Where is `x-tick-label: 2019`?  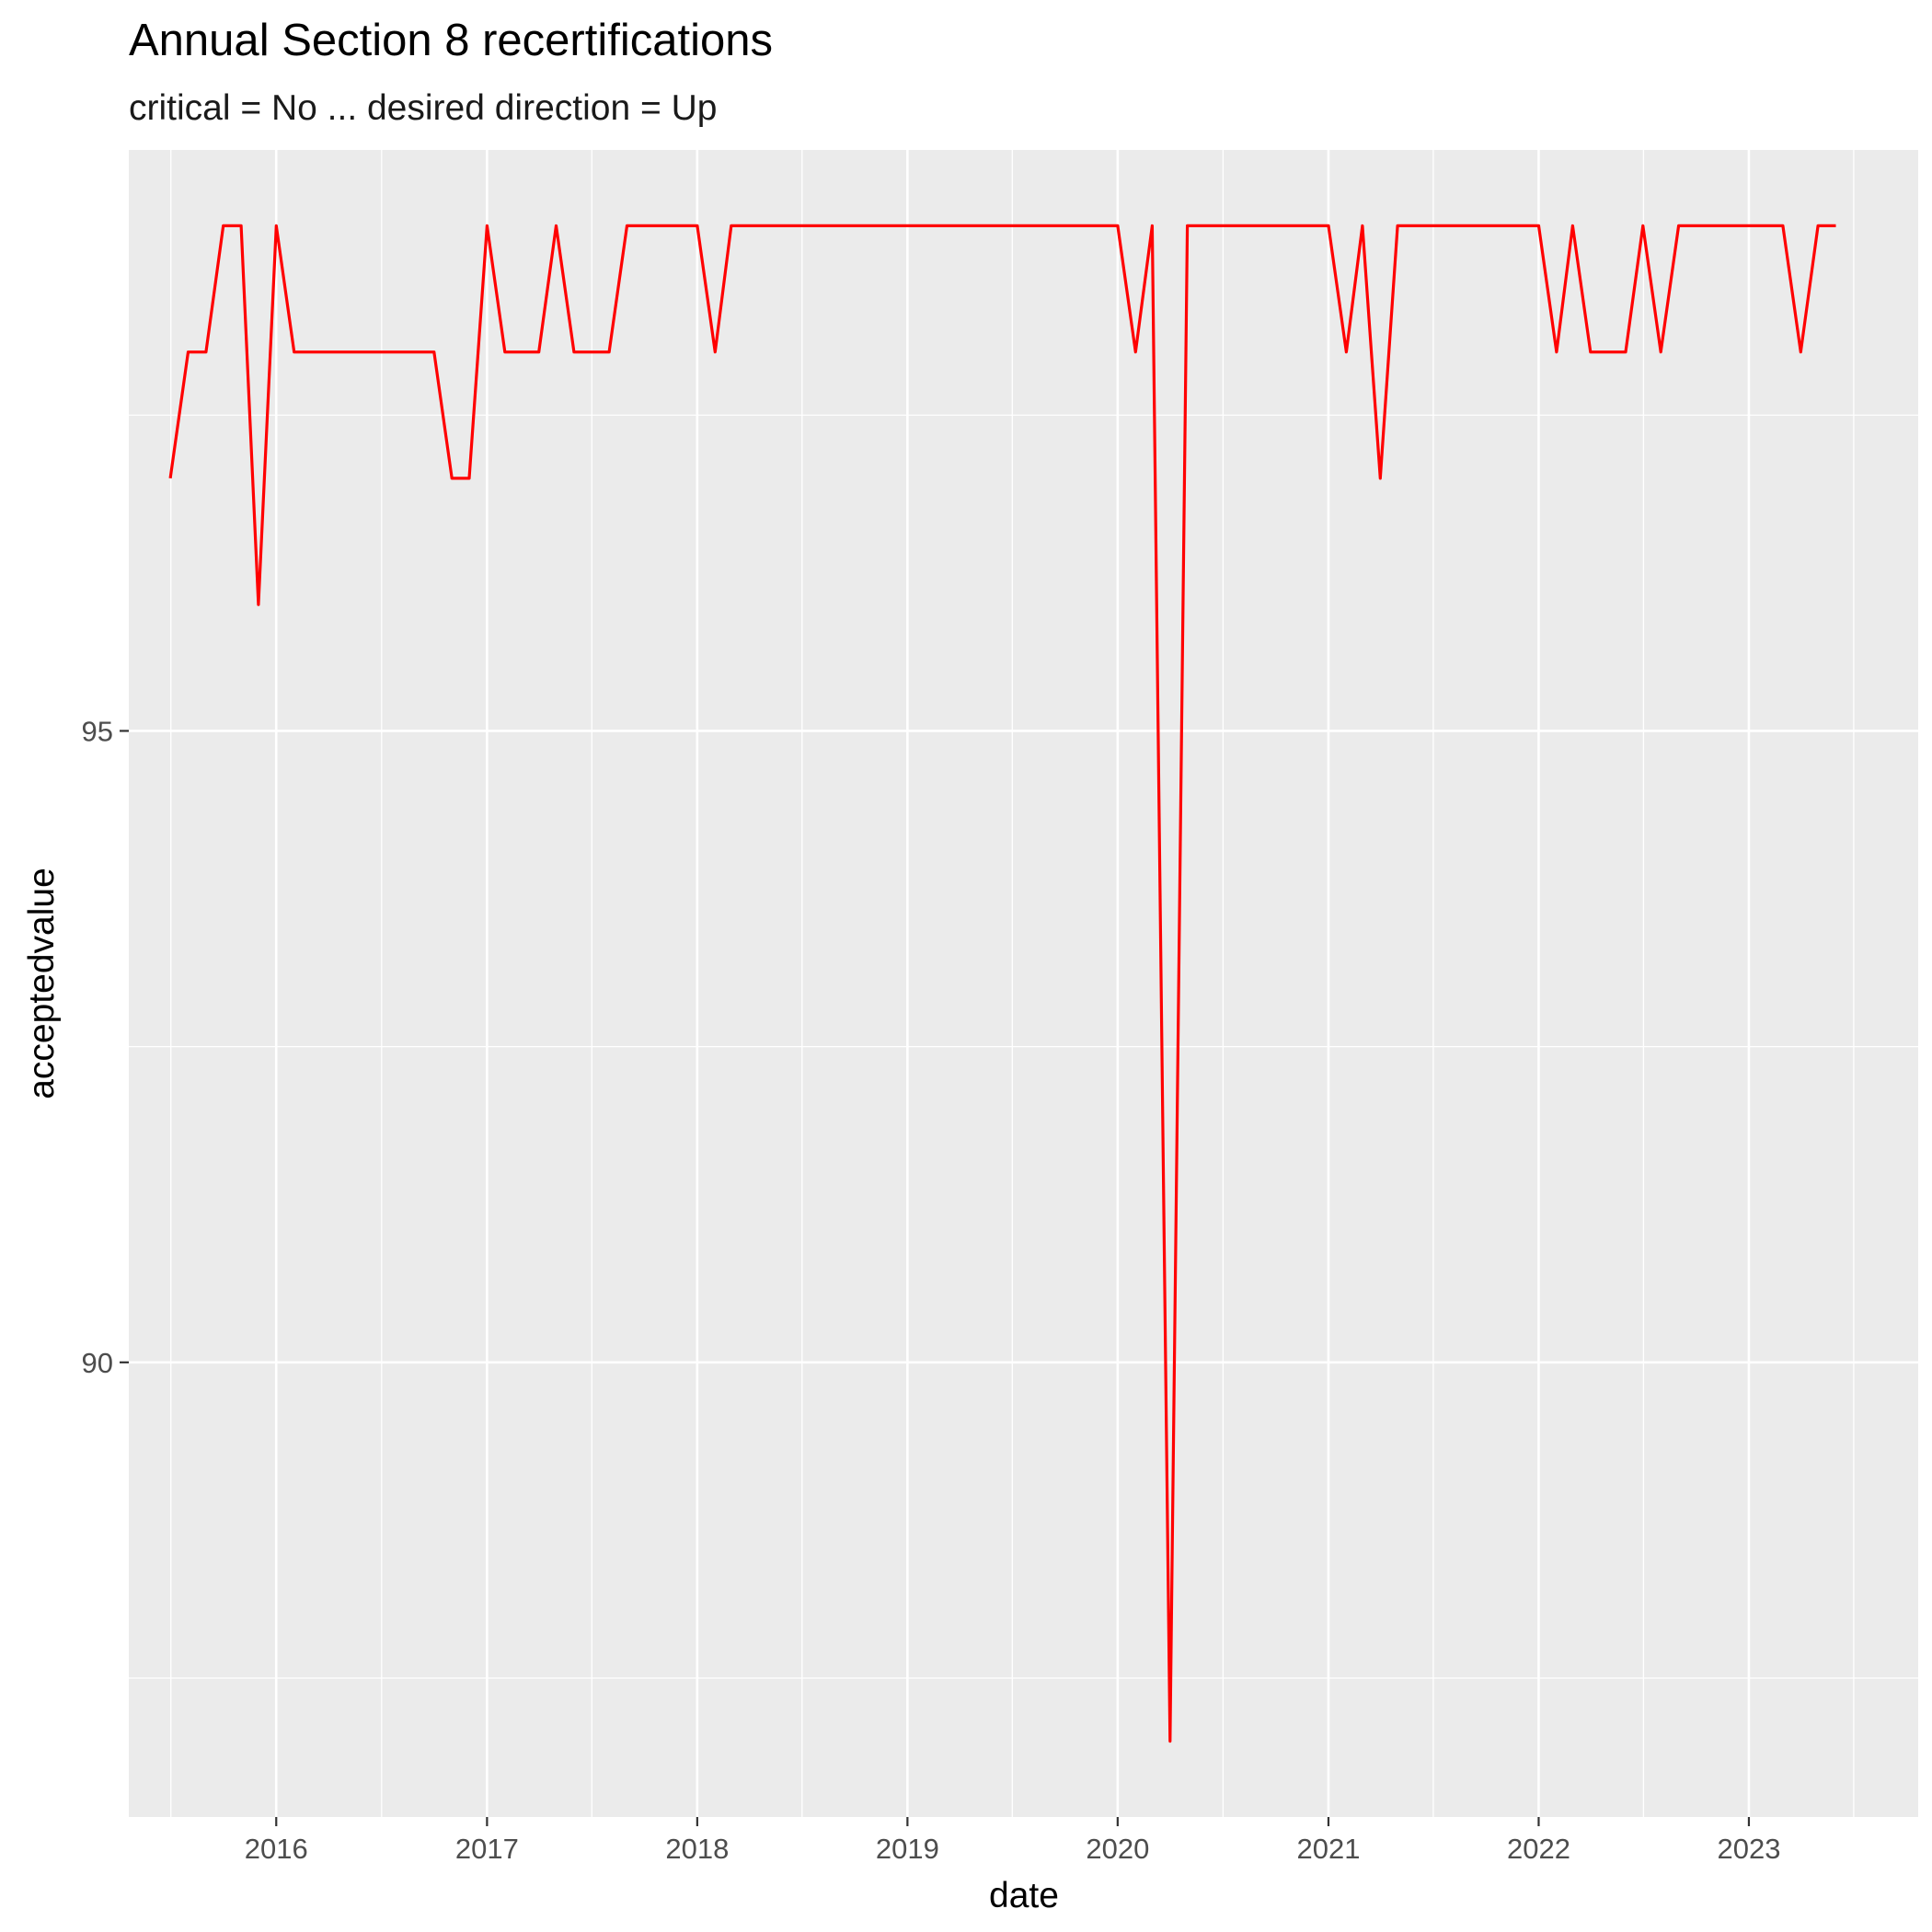
x-tick-label: 2019 is located at coordinates (907, 1849).